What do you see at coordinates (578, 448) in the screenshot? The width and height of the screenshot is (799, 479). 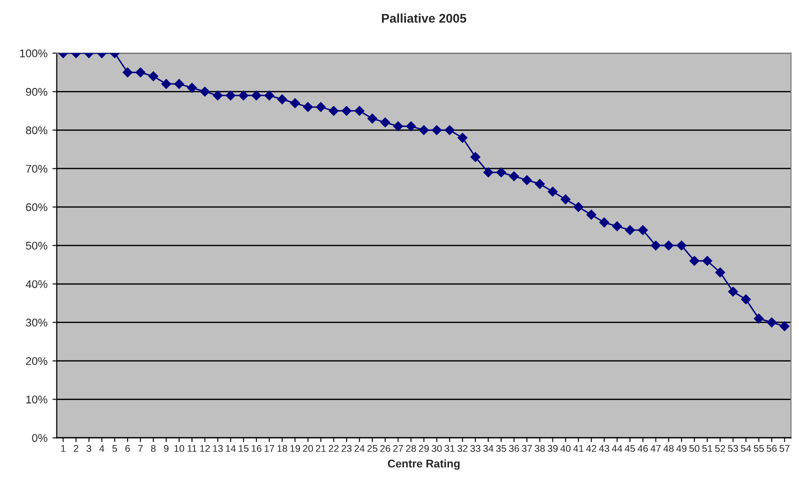 I see `x-tick-label: 41` at bounding box center [578, 448].